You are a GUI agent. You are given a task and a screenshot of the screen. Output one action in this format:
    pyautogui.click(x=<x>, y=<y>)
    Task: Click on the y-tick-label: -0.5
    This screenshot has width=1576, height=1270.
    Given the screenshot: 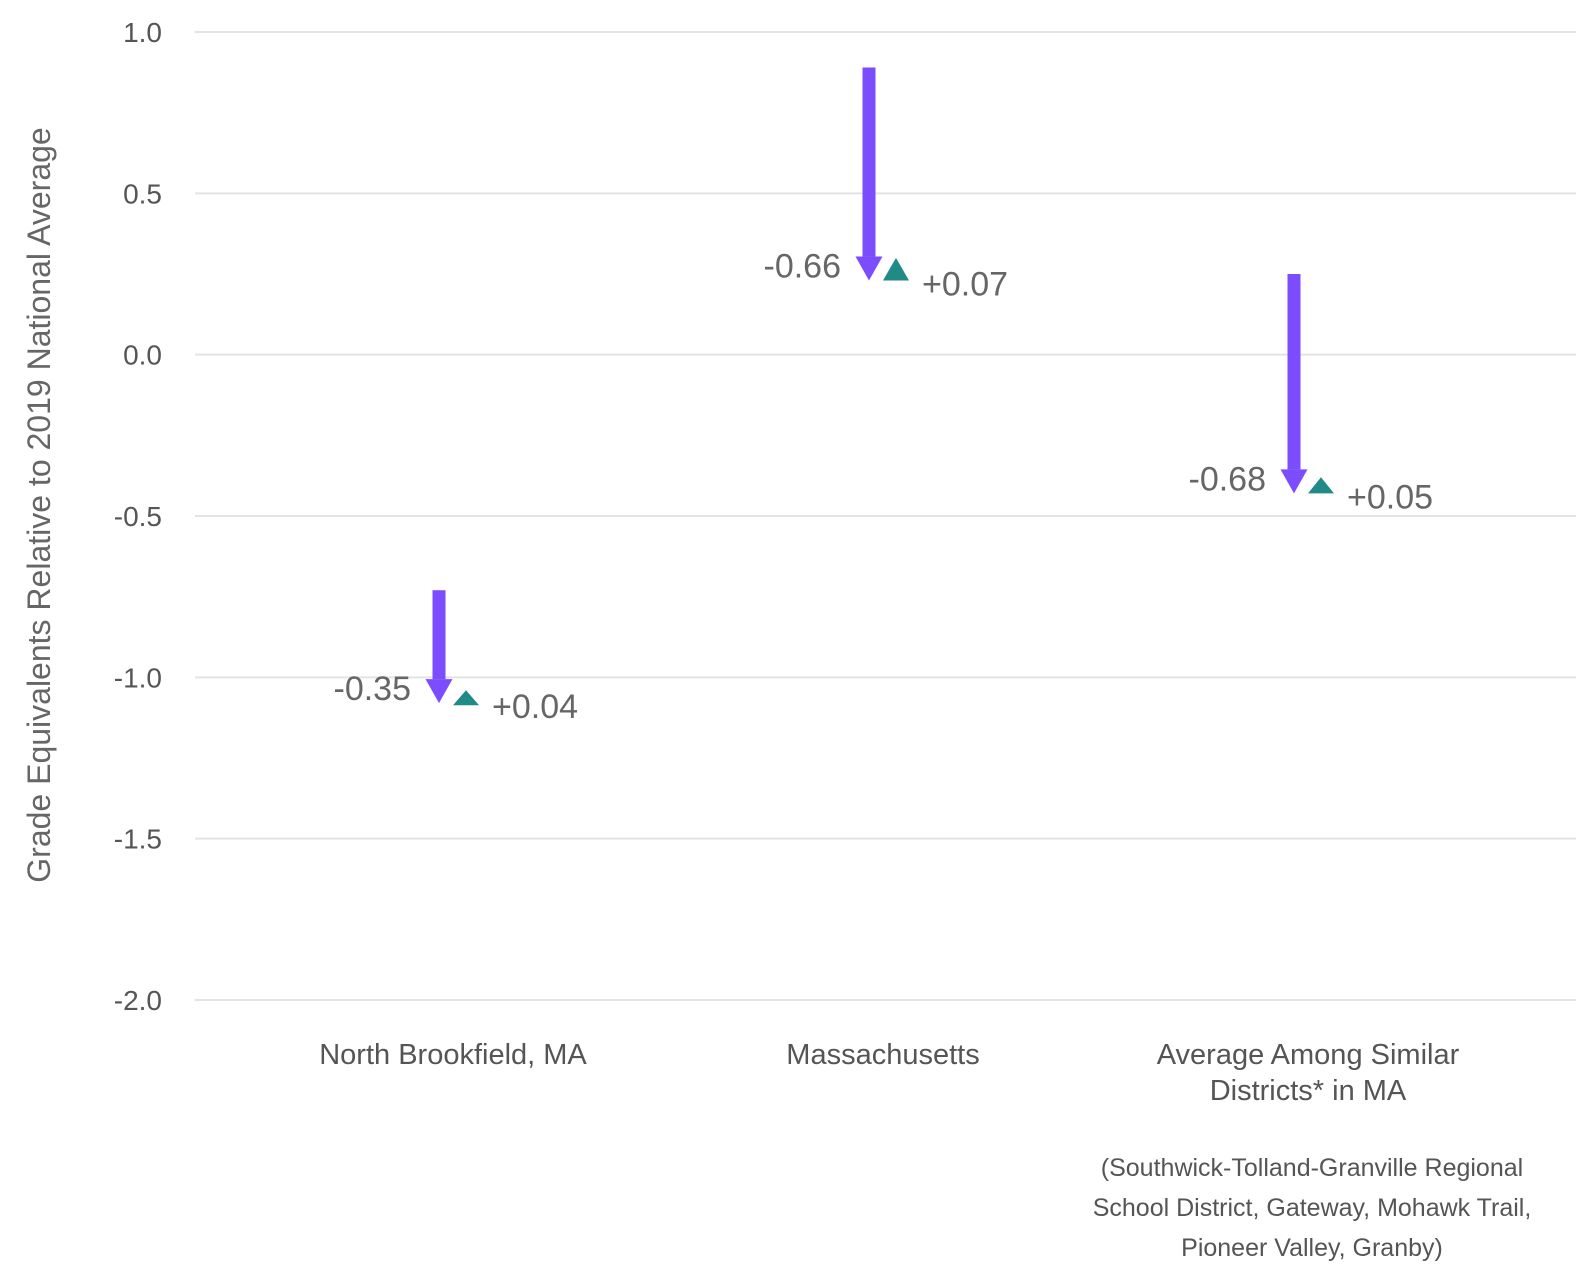 What is the action you would take?
    pyautogui.click(x=138, y=516)
    